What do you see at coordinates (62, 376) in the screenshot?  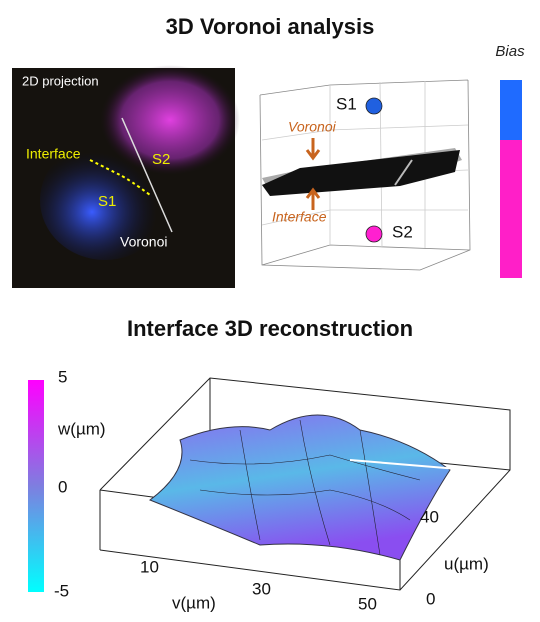 I see `colorbar-tick: 5` at bounding box center [62, 376].